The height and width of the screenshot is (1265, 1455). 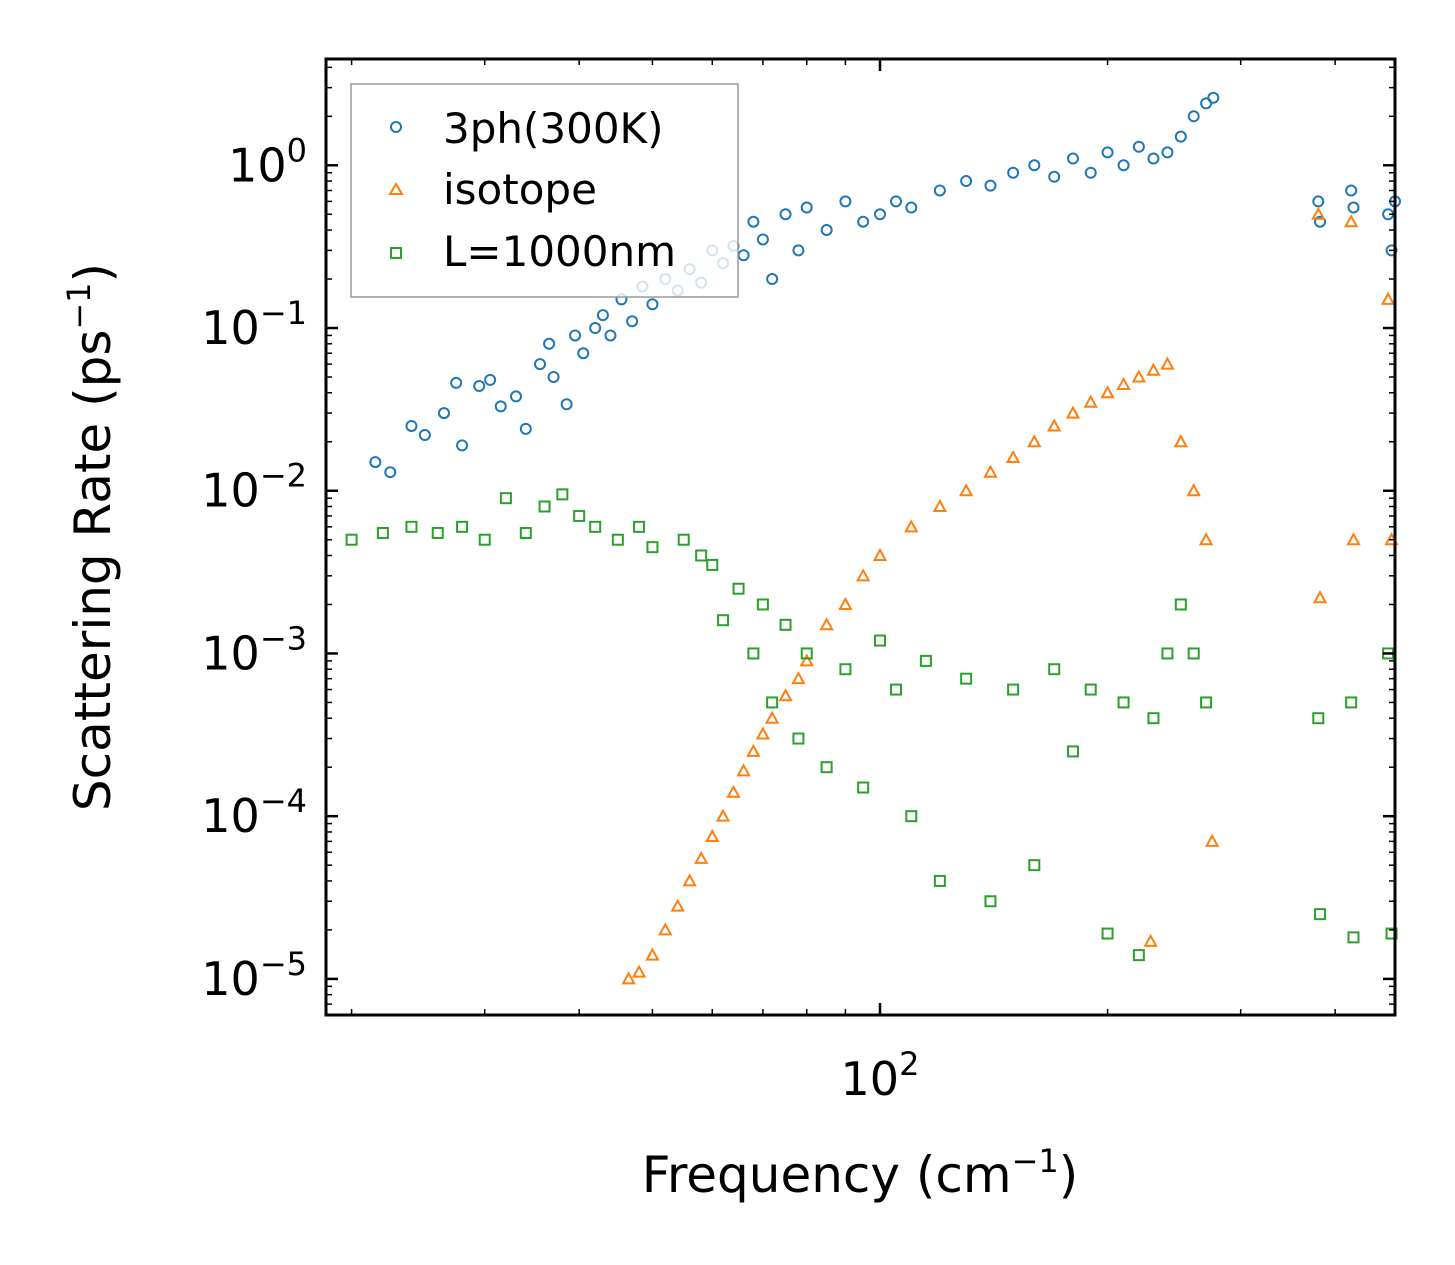 What do you see at coordinates (553, 128) in the screenshot?
I see `legend-label-3ph: 3ph(300K)` at bounding box center [553, 128].